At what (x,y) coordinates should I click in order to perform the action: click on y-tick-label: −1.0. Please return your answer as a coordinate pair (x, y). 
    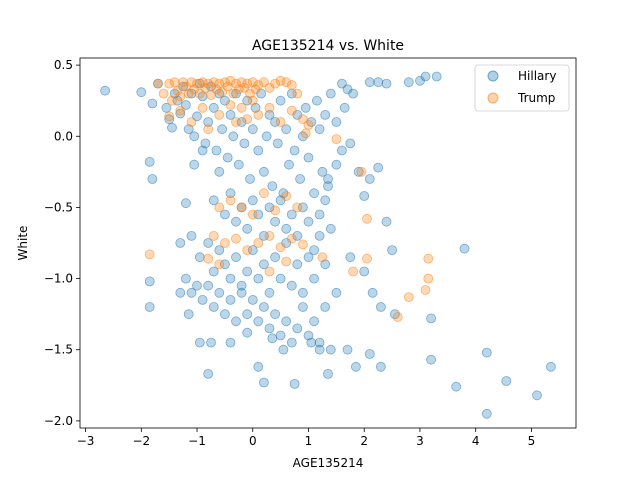
    Looking at the image, I should click on (58, 279).